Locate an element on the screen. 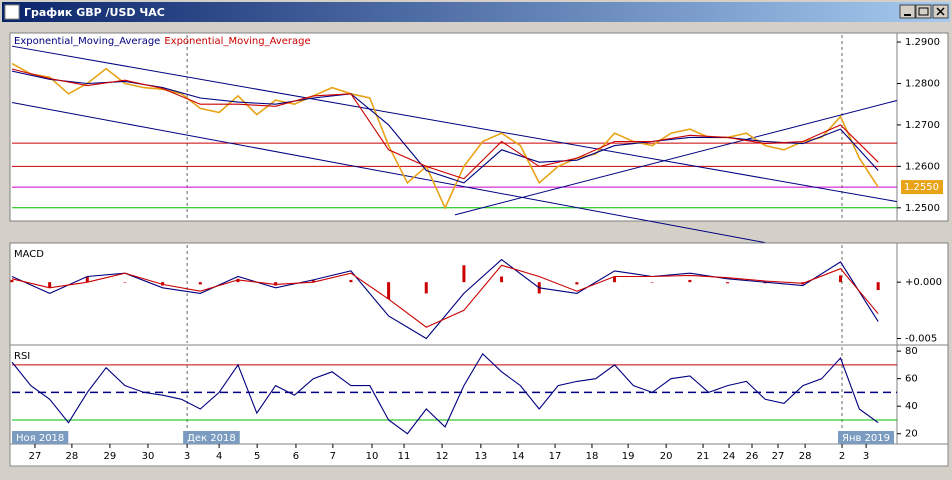 The width and height of the screenshot is (952, 480). y-tick-label: 1.2700 is located at coordinates (922, 125).